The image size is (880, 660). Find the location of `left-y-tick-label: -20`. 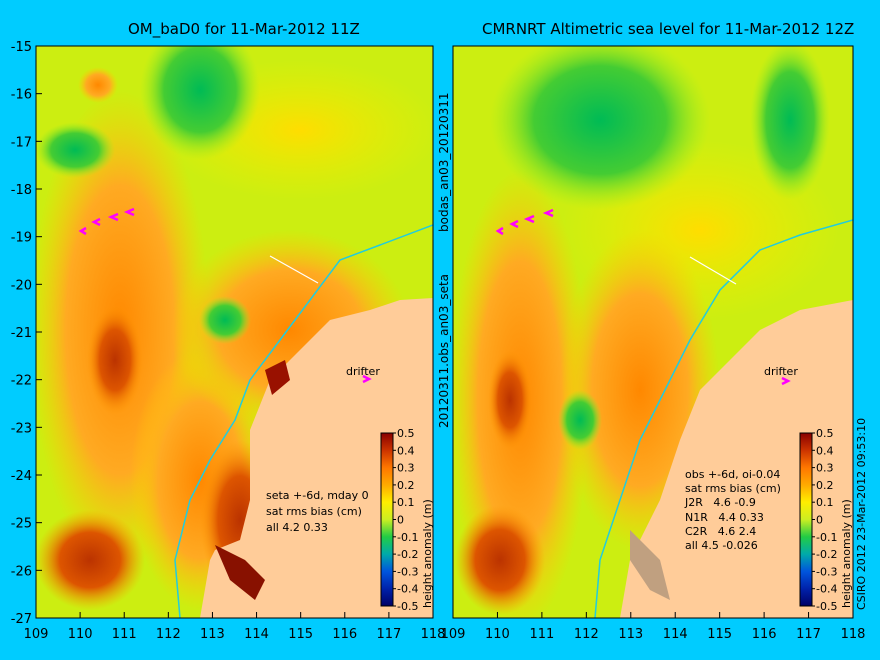

left-y-tick-label: -20 is located at coordinates (21, 285).